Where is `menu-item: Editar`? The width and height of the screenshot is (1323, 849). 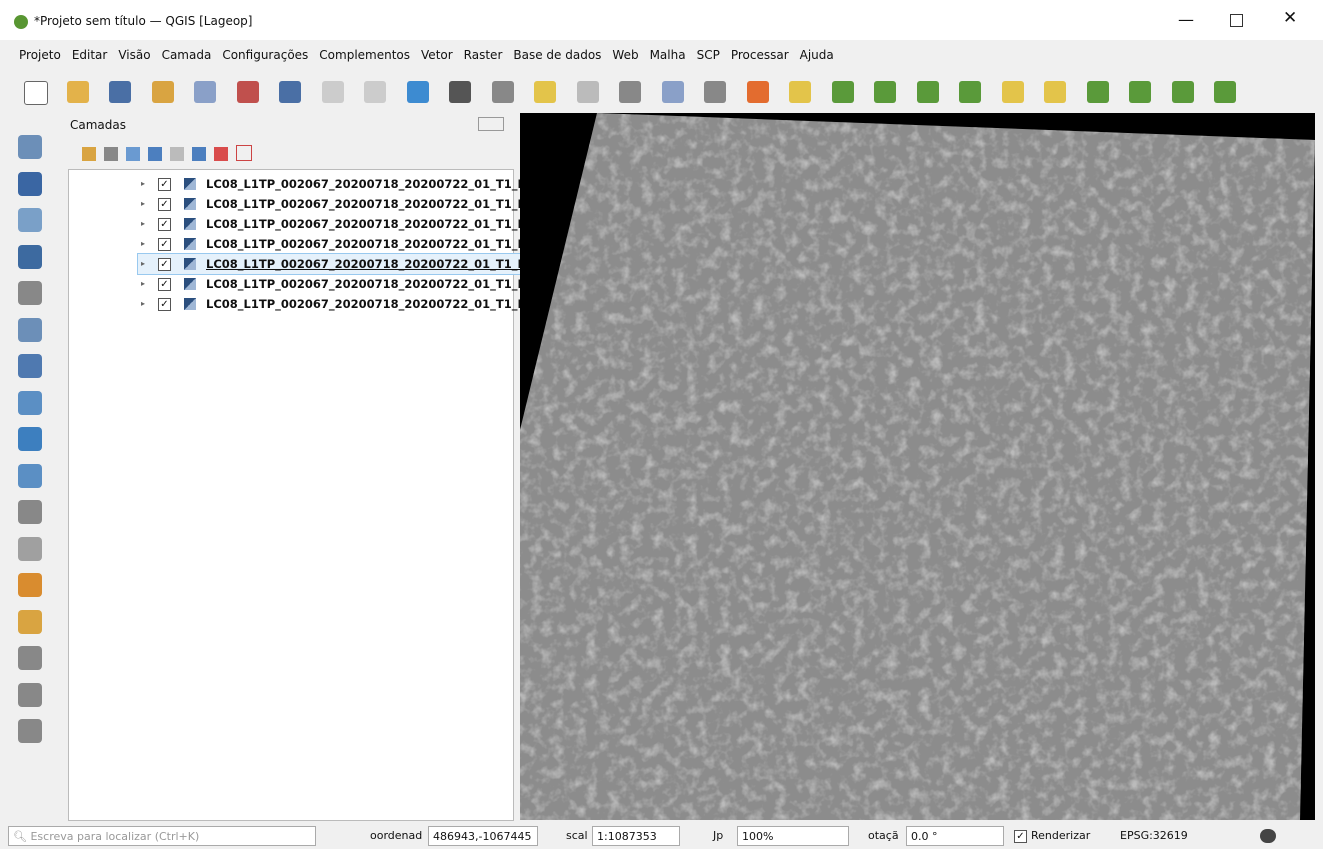 menu-item: Editar is located at coordinates (89, 55).